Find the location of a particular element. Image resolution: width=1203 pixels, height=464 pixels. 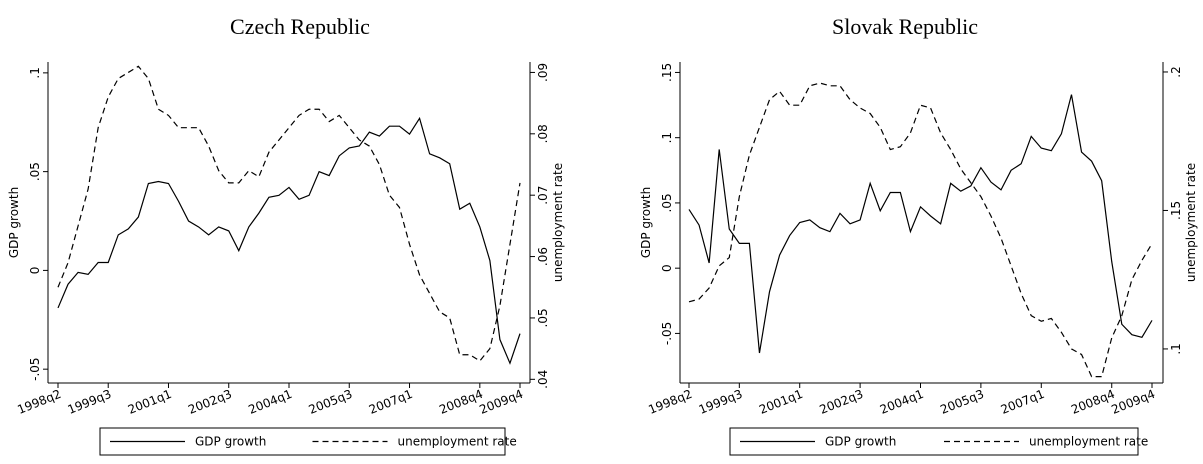

y2-tick-label: .2 is located at coordinates (1176, 71).